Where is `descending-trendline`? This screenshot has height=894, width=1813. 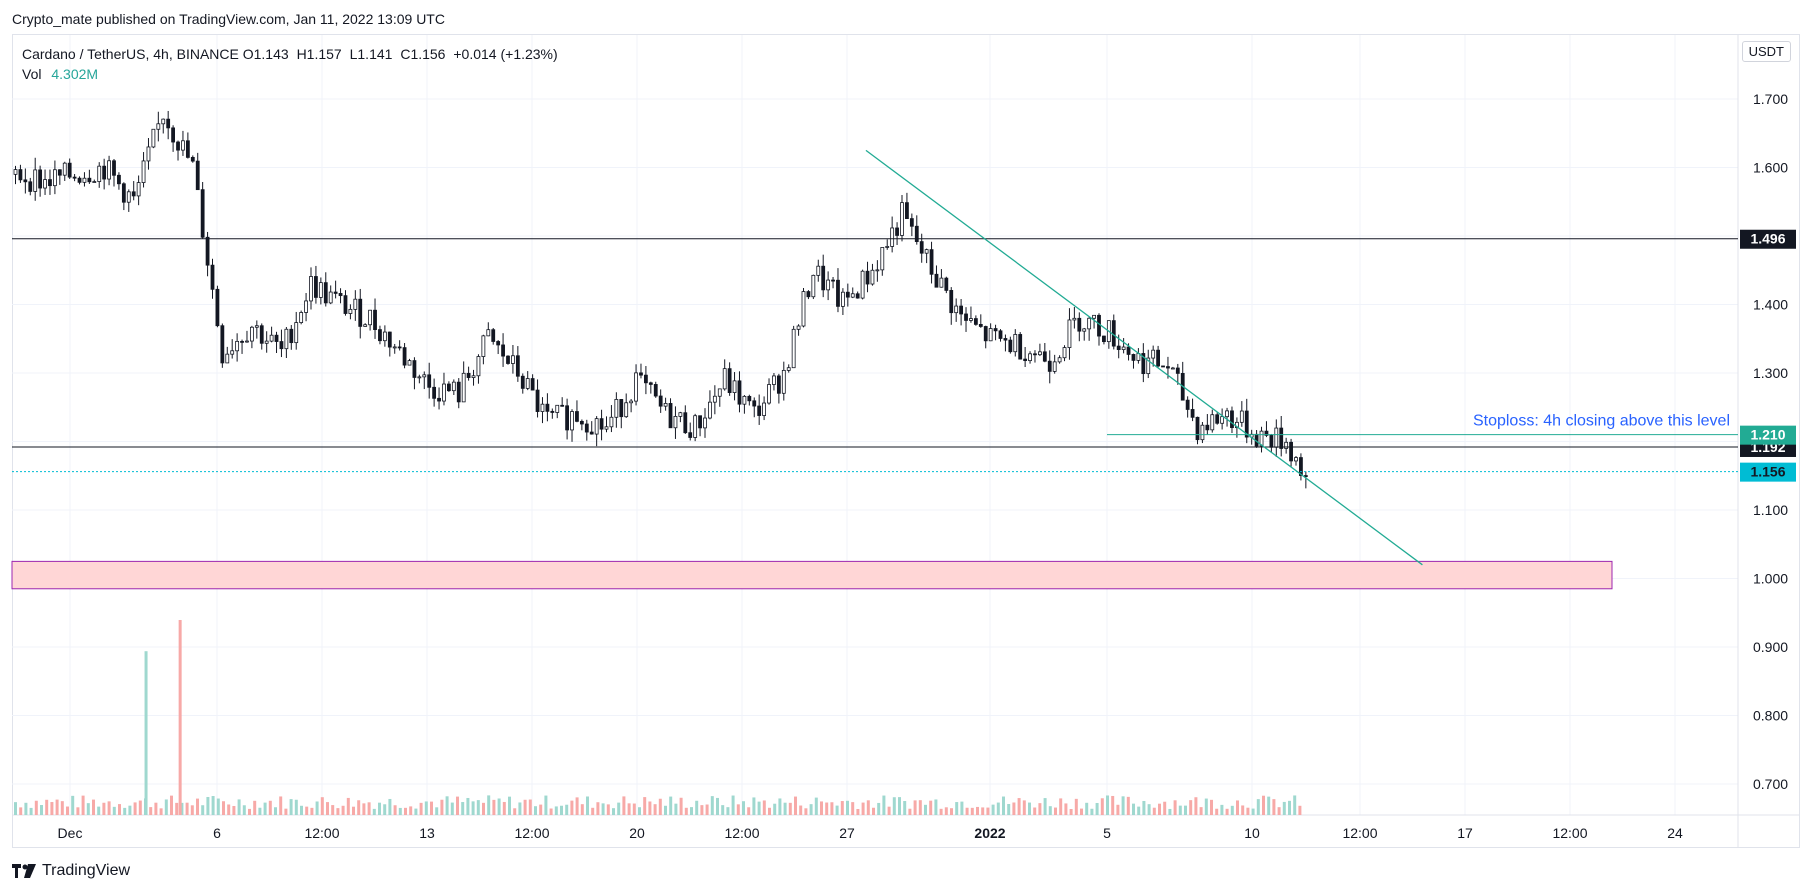 descending-trendline is located at coordinates (1144, 357).